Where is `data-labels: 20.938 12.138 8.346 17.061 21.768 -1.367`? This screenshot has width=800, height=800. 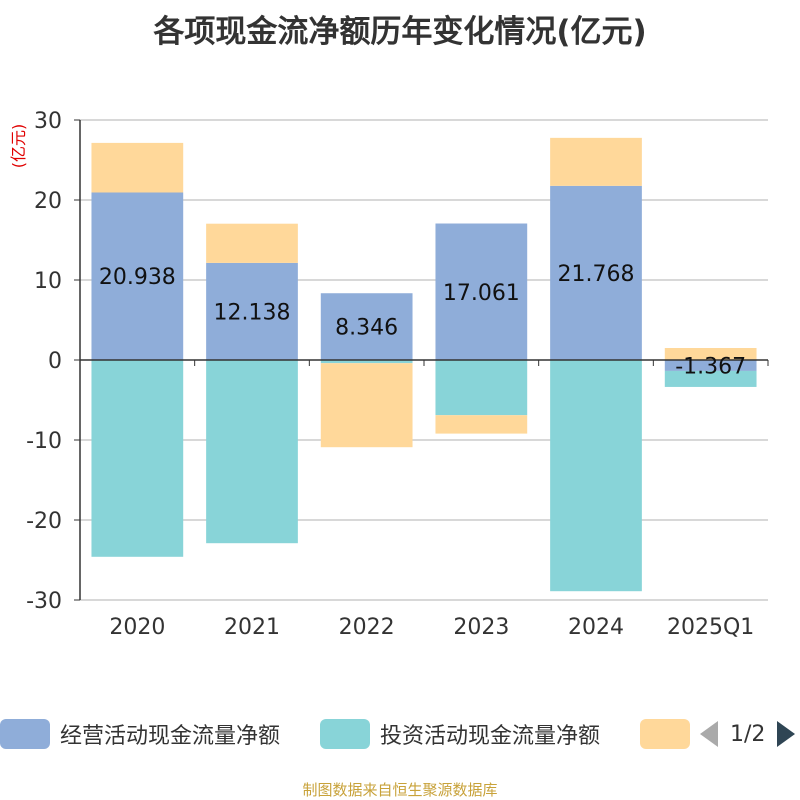 data-labels: 20.938 12.138 8.346 17.061 21.768 -1.367 is located at coordinates (422, 321).